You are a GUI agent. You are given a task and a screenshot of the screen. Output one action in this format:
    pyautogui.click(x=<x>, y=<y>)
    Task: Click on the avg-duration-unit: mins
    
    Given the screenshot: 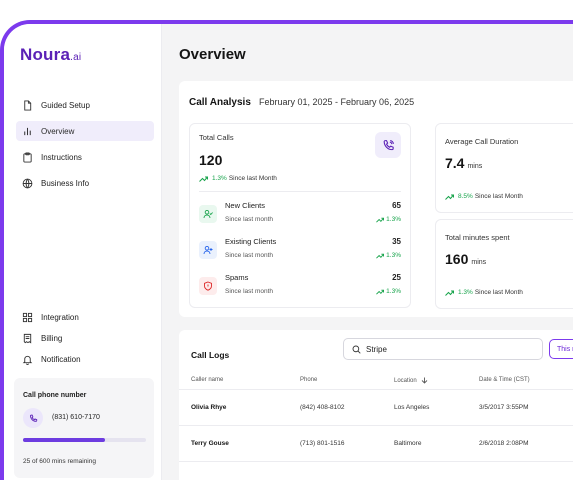 What is the action you would take?
    pyautogui.click(x=475, y=166)
    